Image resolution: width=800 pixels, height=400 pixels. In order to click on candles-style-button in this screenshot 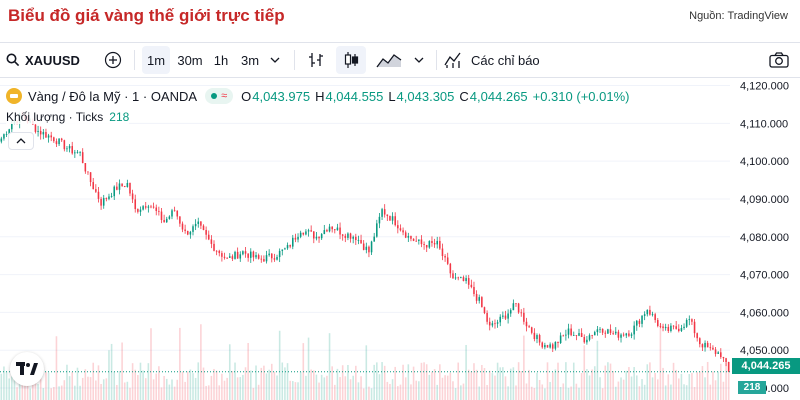, I will do `click(351, 60)`.